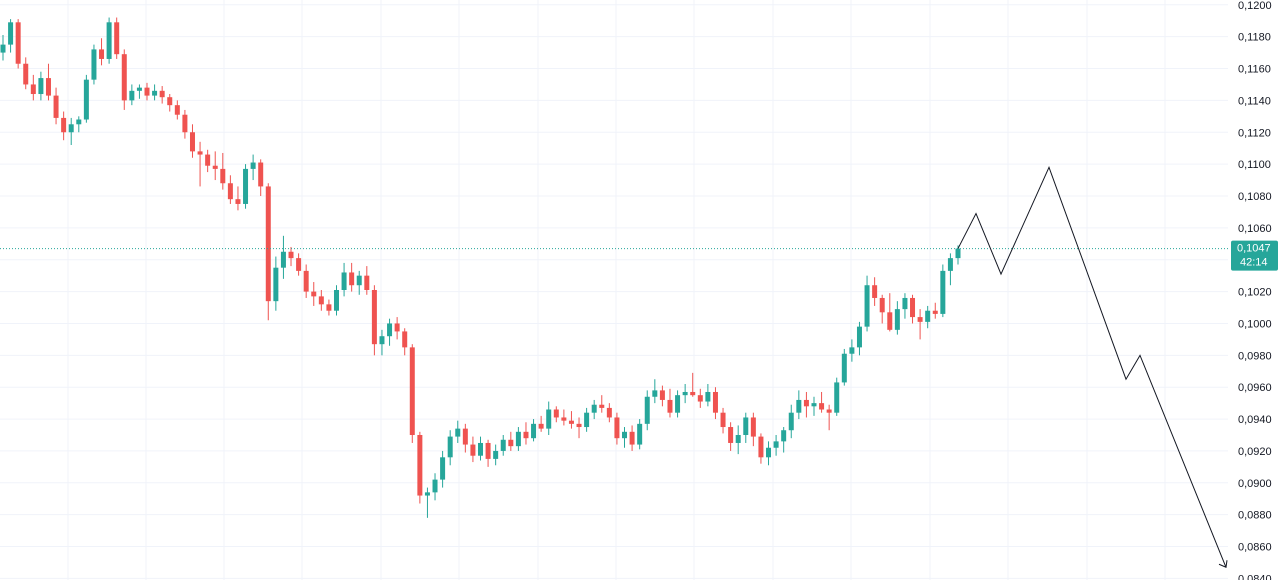  Describe the element at coordinates (1255, 388) in the screenshot. I see `y-tick-label: 0,0960` at that location.